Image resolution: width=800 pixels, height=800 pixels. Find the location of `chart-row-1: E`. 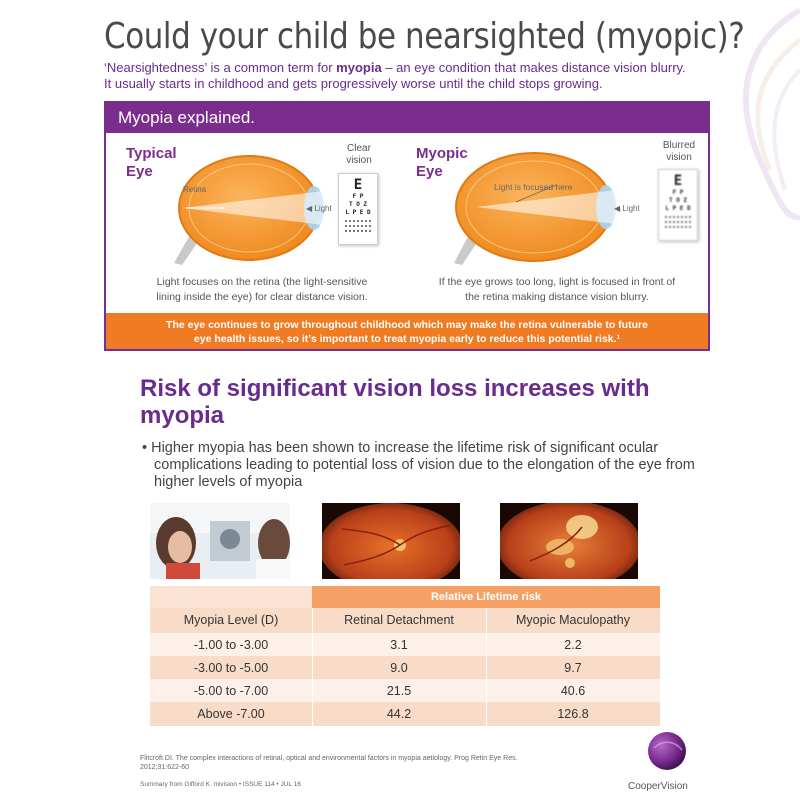

chart-row-1: E is located at coordinates (358, 185).